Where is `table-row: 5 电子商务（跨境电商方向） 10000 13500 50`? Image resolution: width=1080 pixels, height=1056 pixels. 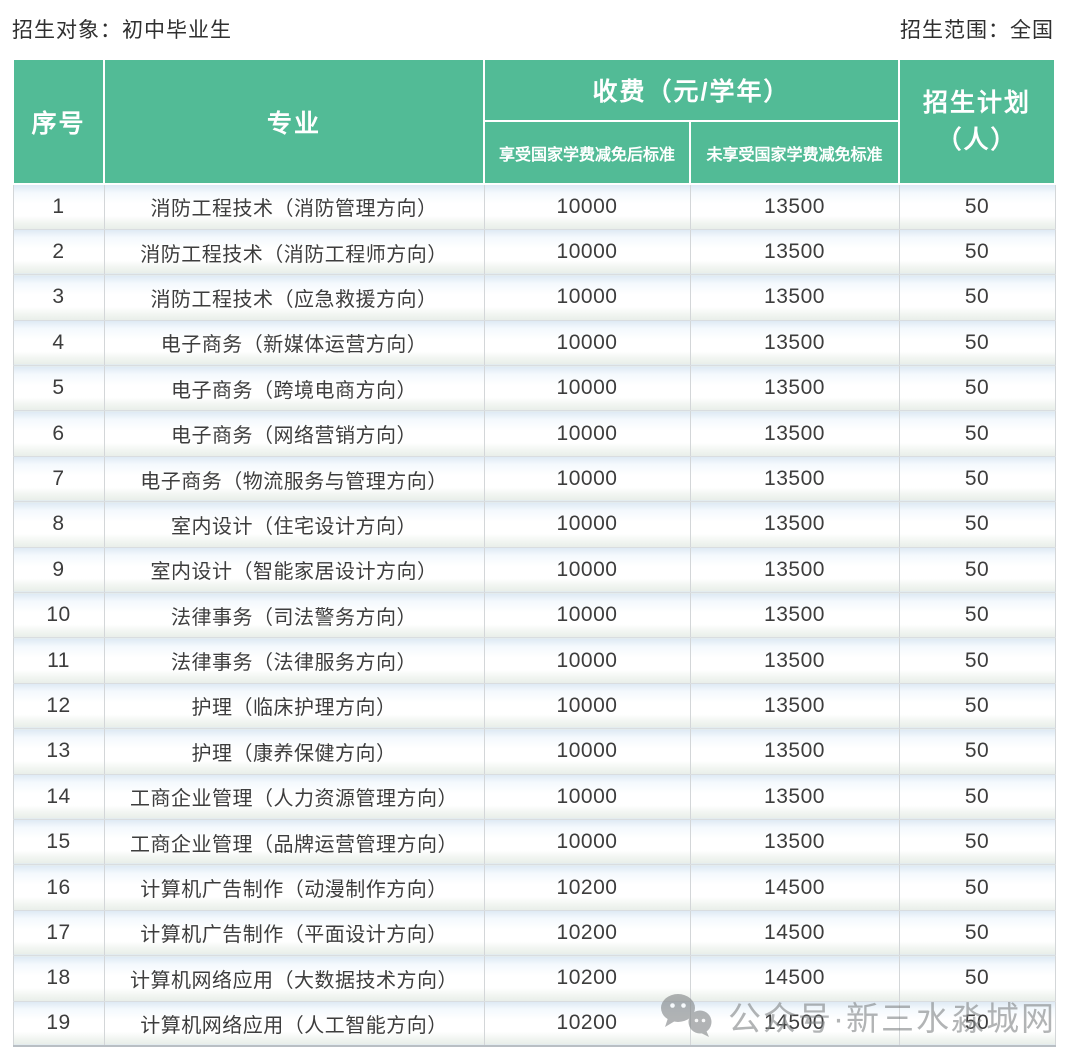 table-row: 5 电子商务（跨境电商方向） 10000 13500 50 is located at coordinates (534, 388).